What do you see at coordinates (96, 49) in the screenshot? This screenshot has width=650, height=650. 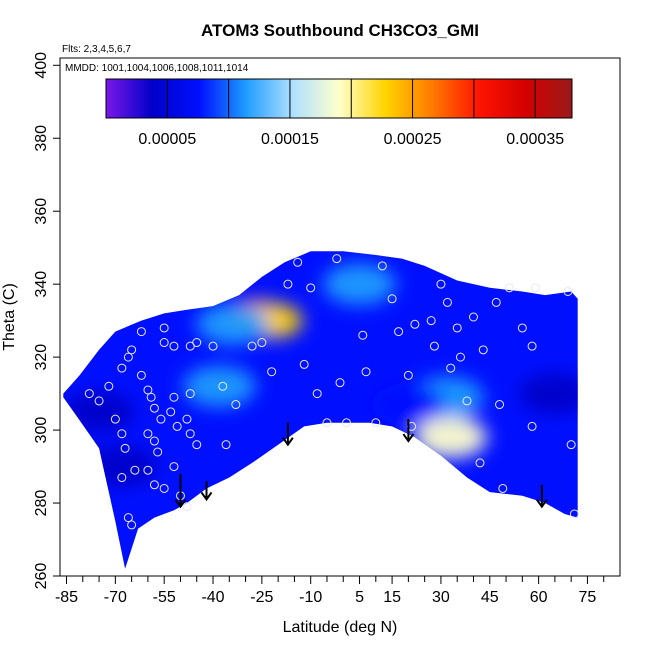 I see `flights-note: Flts: 2,3,4,5,6,7` at bounding box center [96, 49].